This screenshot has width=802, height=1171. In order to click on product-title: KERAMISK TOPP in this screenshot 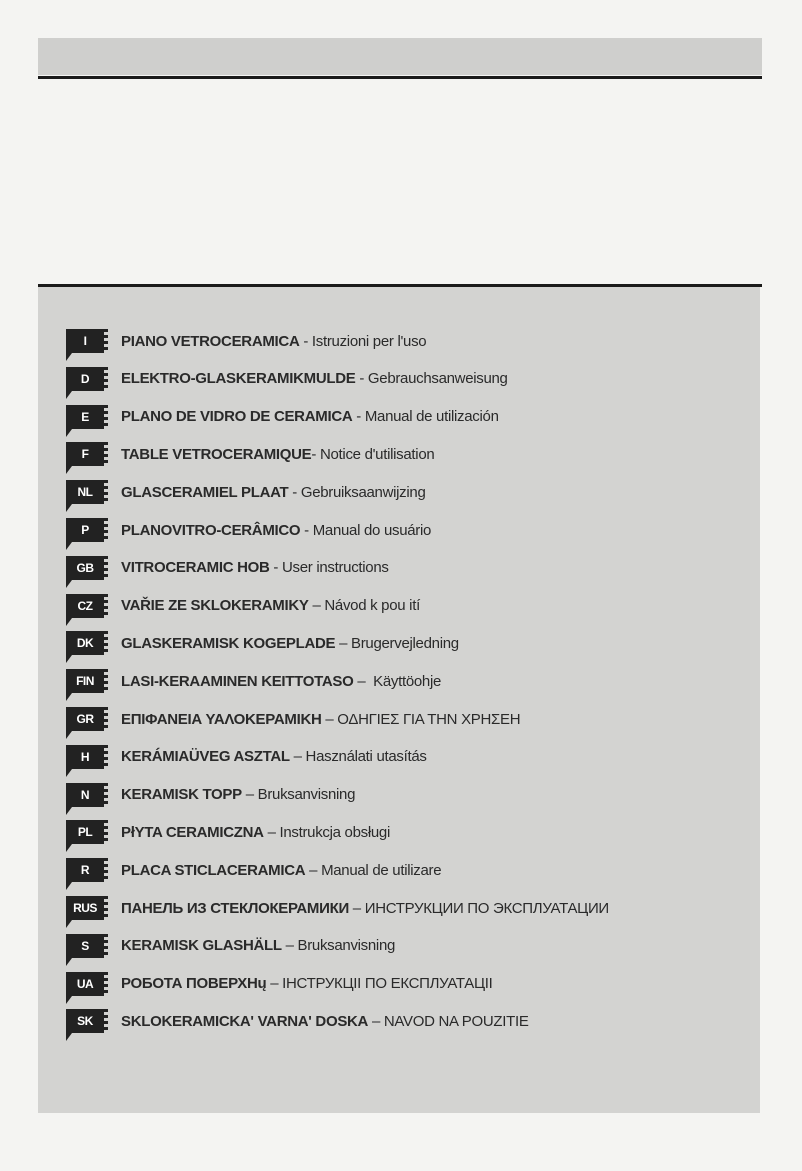, I will do `click(181, 795)`.